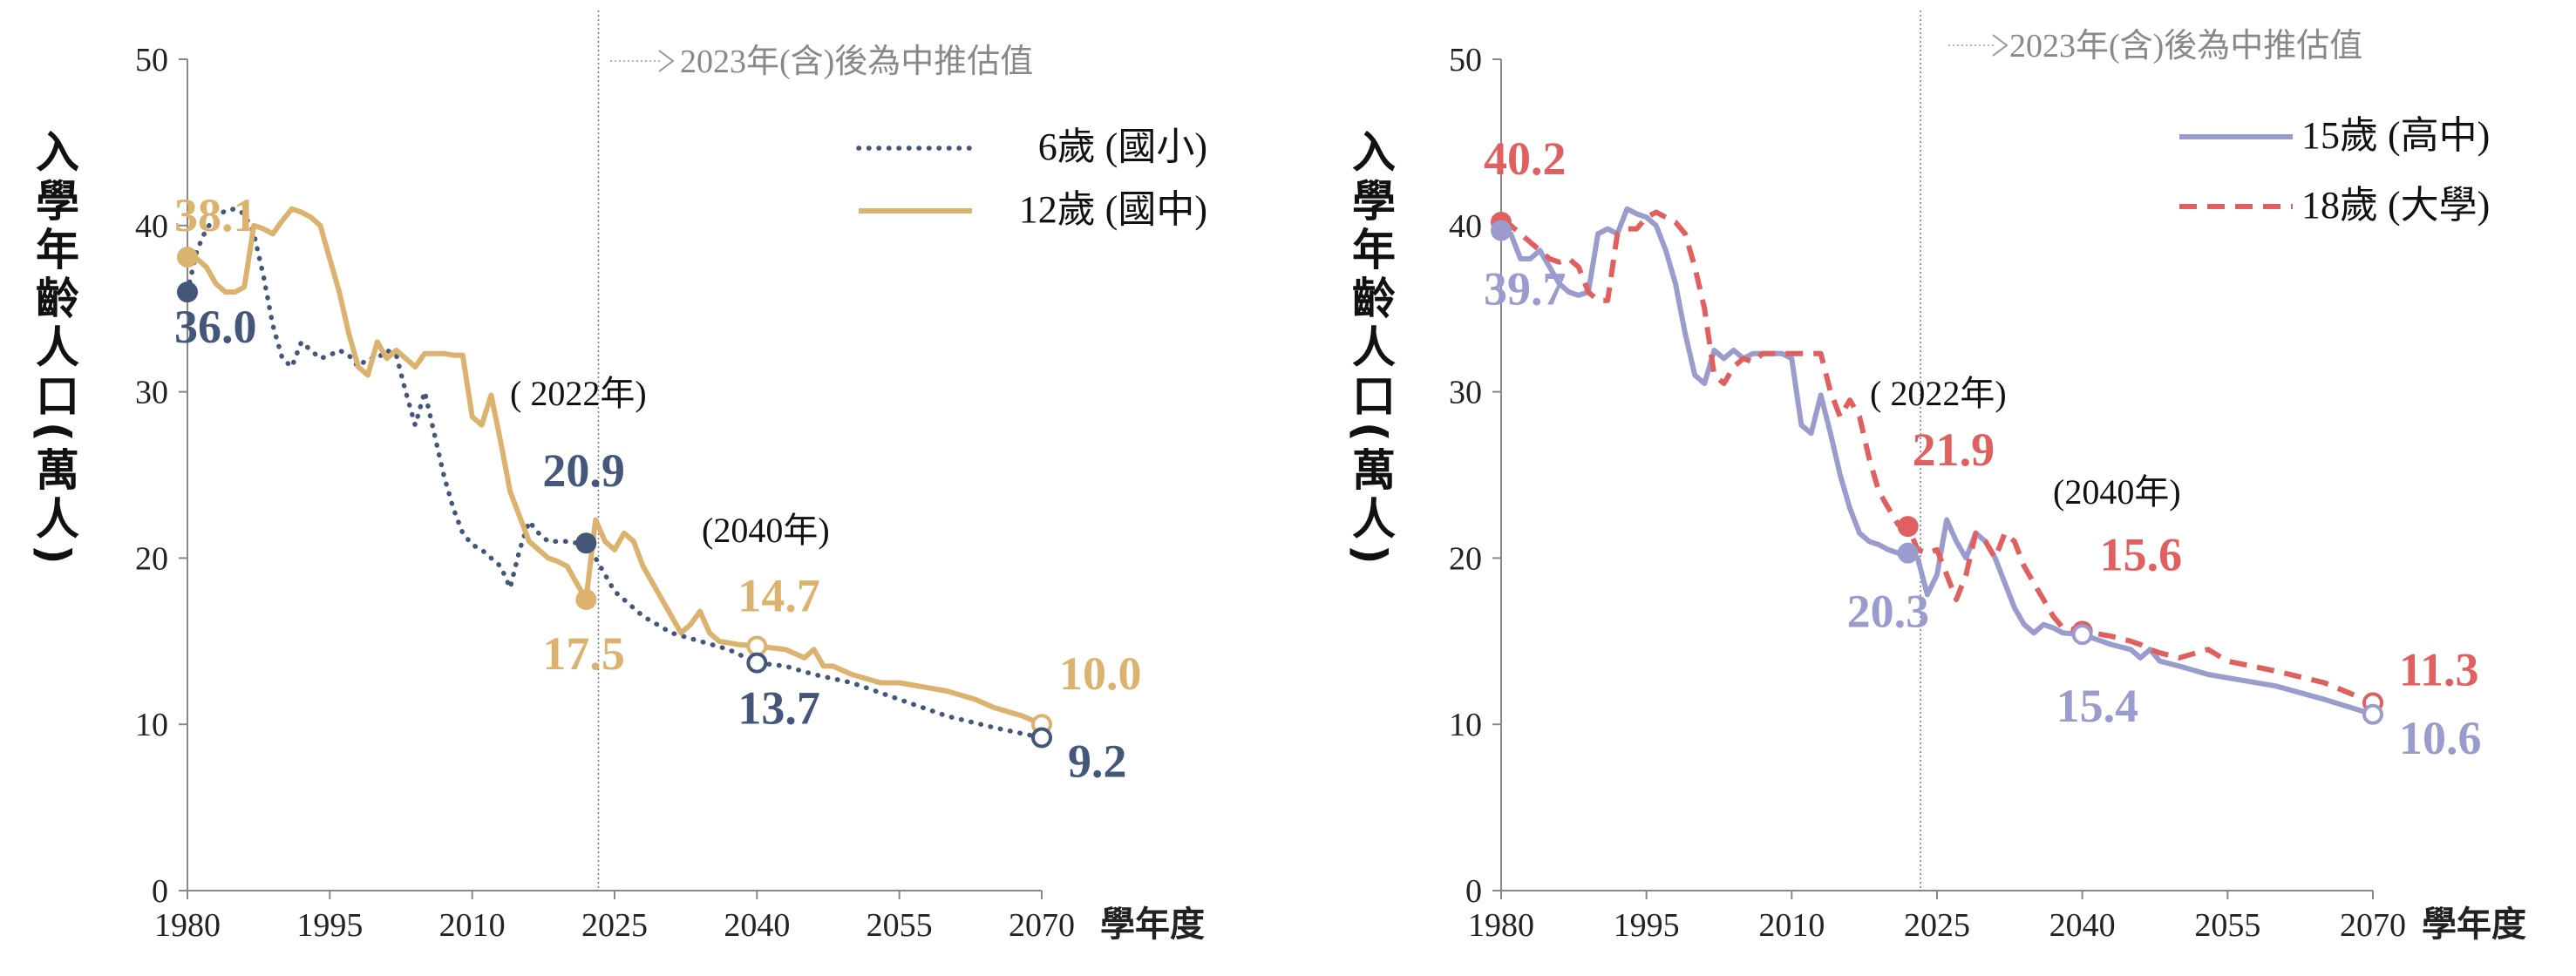 The width and height of the screenshot is (2576, 976). Describe the element at coordinates (583, 653) in the screenshot. I see `data-label: 17.5` at that location.